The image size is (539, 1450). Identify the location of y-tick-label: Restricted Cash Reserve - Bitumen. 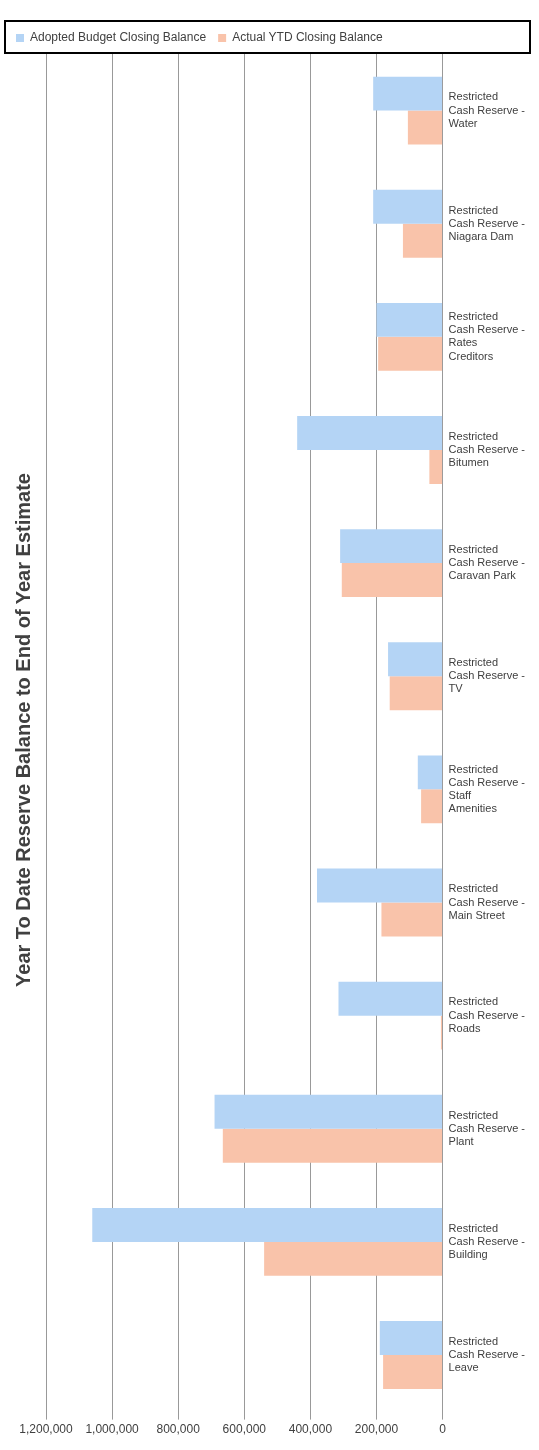
(487, 449).